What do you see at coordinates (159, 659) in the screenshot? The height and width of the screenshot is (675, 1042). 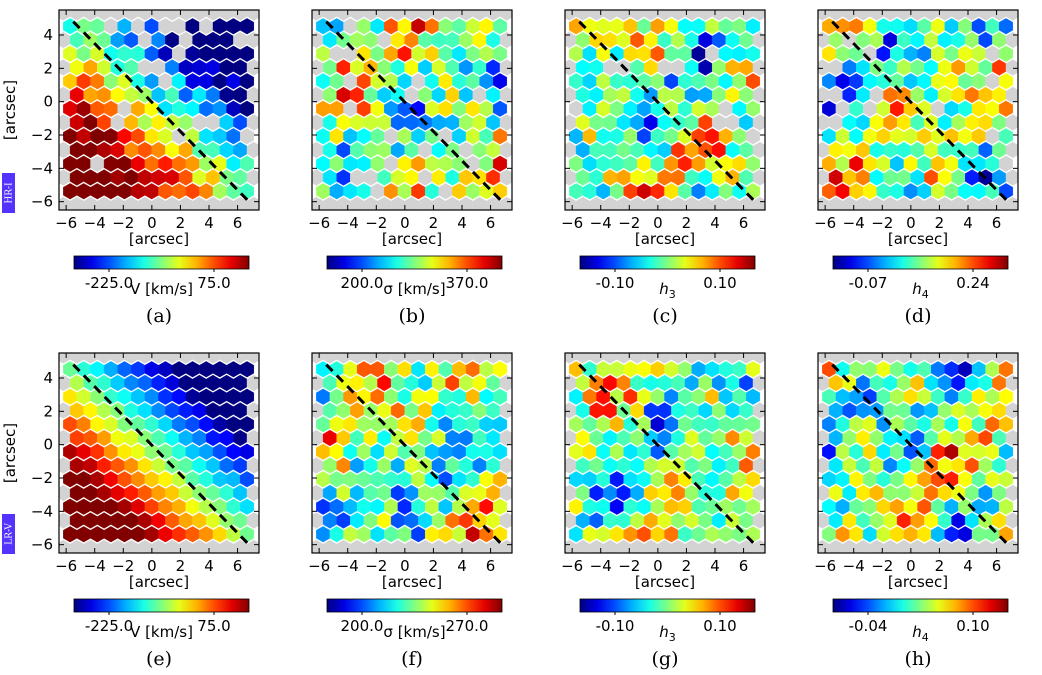 I see `panel-caption: (e)` at bounding box center [159, 659].